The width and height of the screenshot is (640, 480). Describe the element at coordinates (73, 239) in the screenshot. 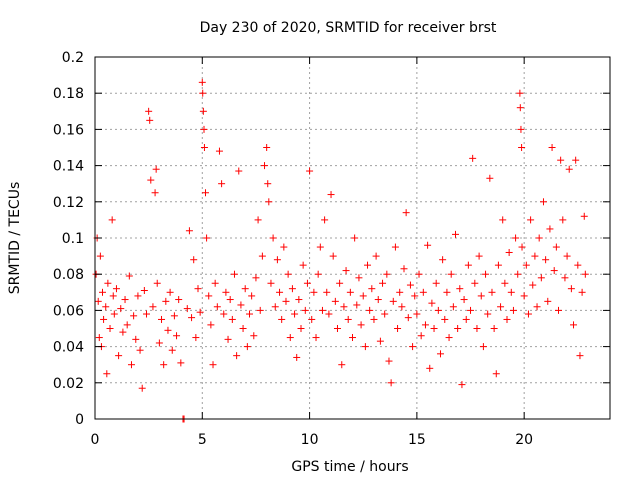

I see `y-tick-label: 0.1` at that location.